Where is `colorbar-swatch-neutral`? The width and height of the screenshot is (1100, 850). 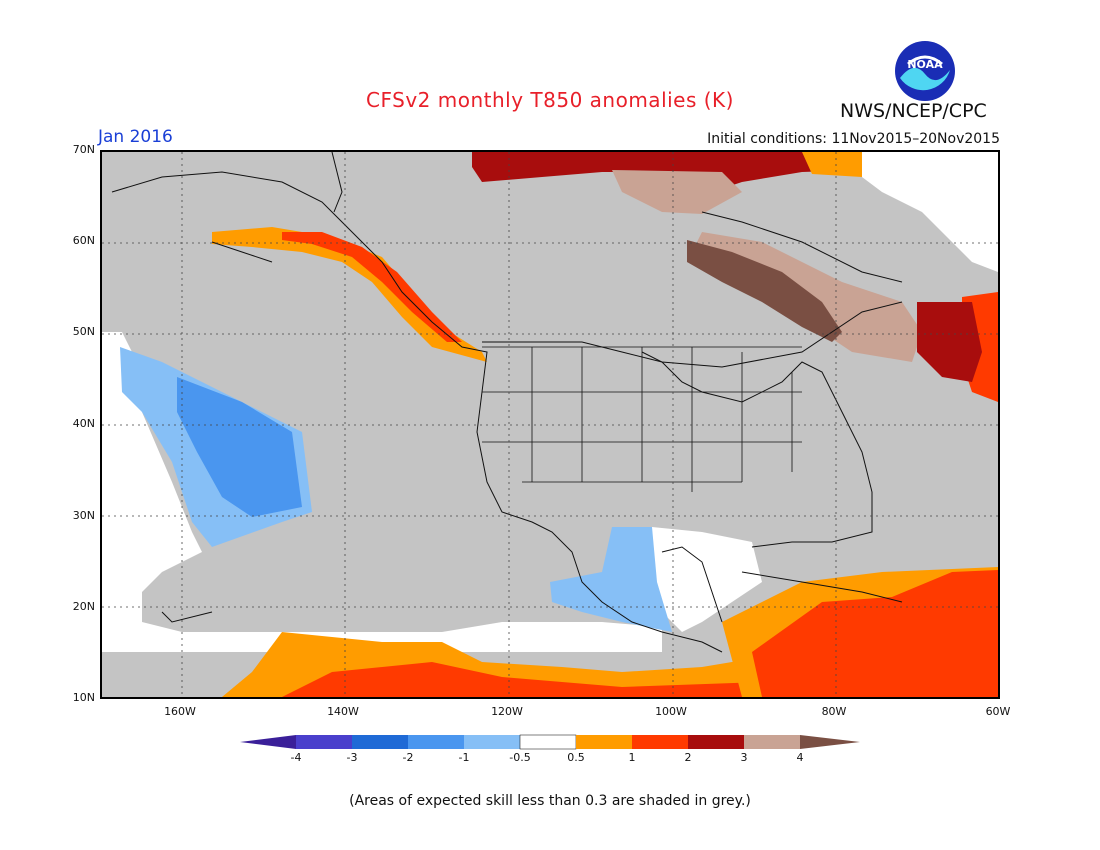
colorbar-swatch-neutral is located at coordinates (548, 742).